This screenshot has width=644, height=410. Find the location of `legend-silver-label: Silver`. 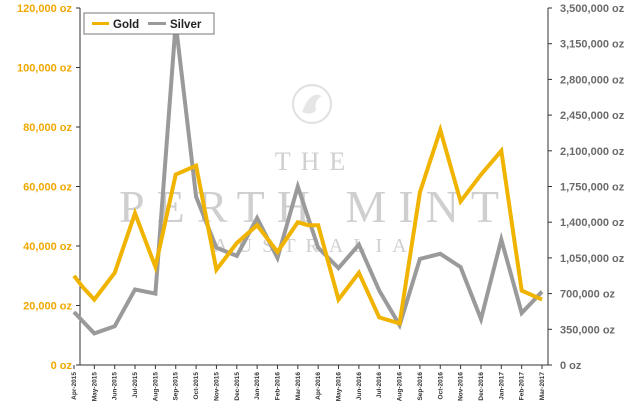

legend-silver-label: Silver is located at coordinates (186, 25).